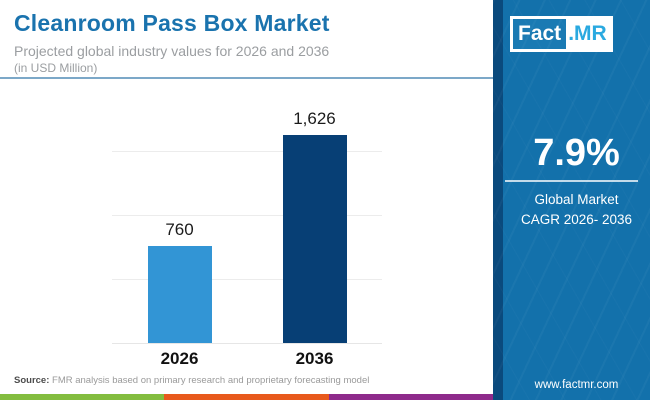  I want to click on bar-group-2036: 1,626, so click(314, 215).